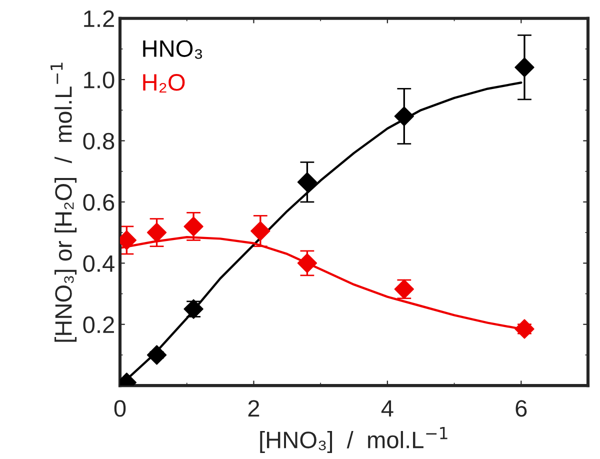 This screenshot has width=600, height=459. Describe the element at coordinates (63, 202) in the screenshot. I see `y-axis-title: [HNO₃] or [H₂O] / mol.L$^{−1}$` at that location.